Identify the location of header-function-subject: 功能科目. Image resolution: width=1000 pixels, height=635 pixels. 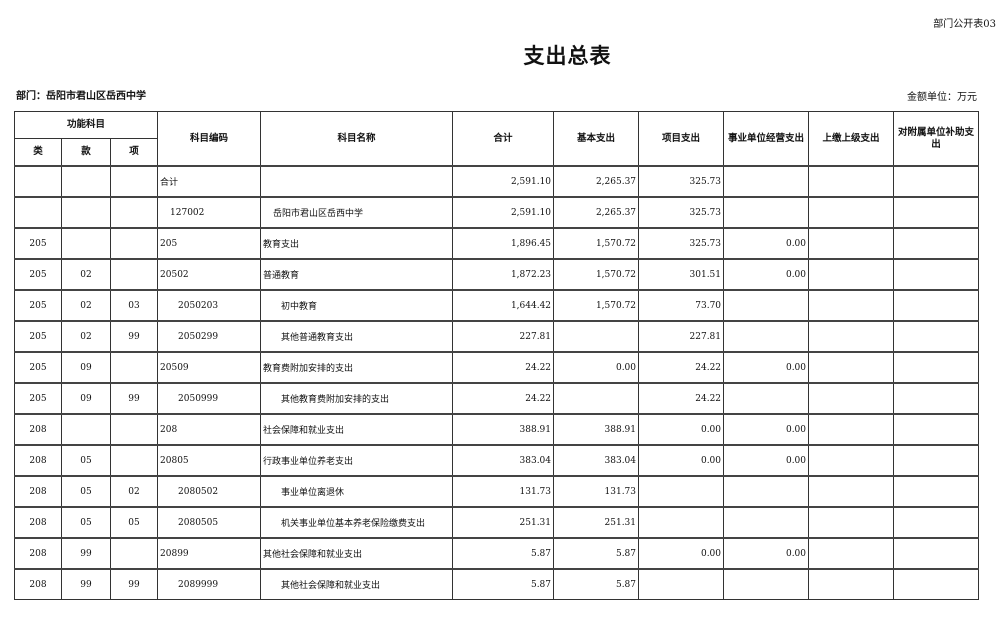
(86, 125).